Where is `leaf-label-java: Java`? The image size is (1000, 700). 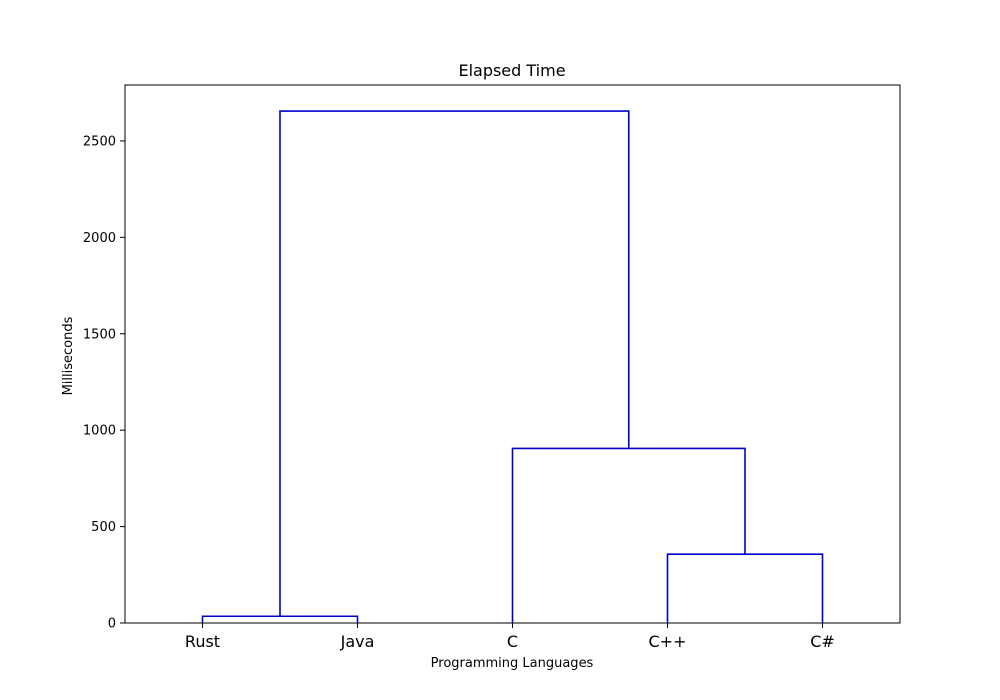 leaf-label-java: Java is located at coordinates (357, 641).